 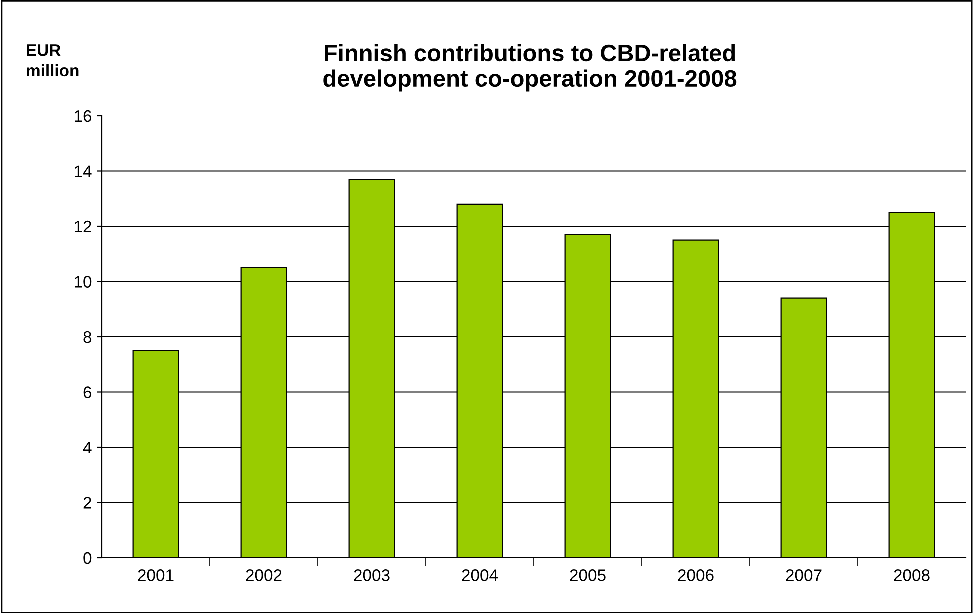 I want to click on x-tick-label: 2004, so click(x=480, y=576).